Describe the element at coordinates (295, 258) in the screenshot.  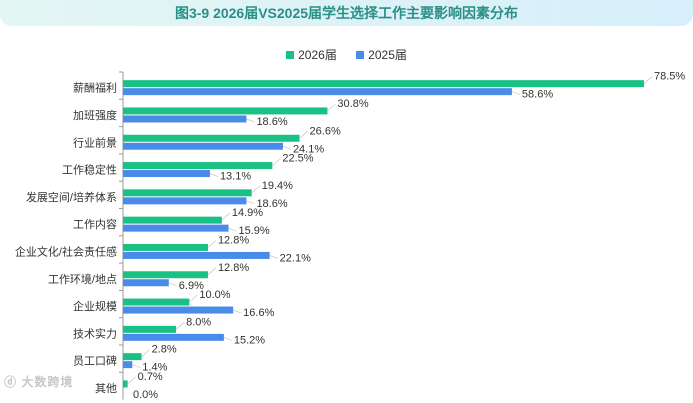
I see `data-label: 22.1%` at that location.